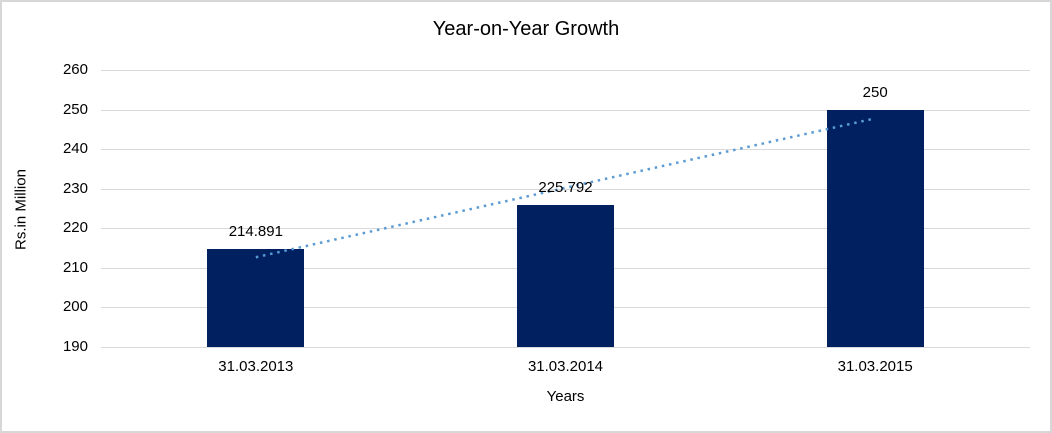  I want to click on bar-31.03.2013, so click(256, 297).